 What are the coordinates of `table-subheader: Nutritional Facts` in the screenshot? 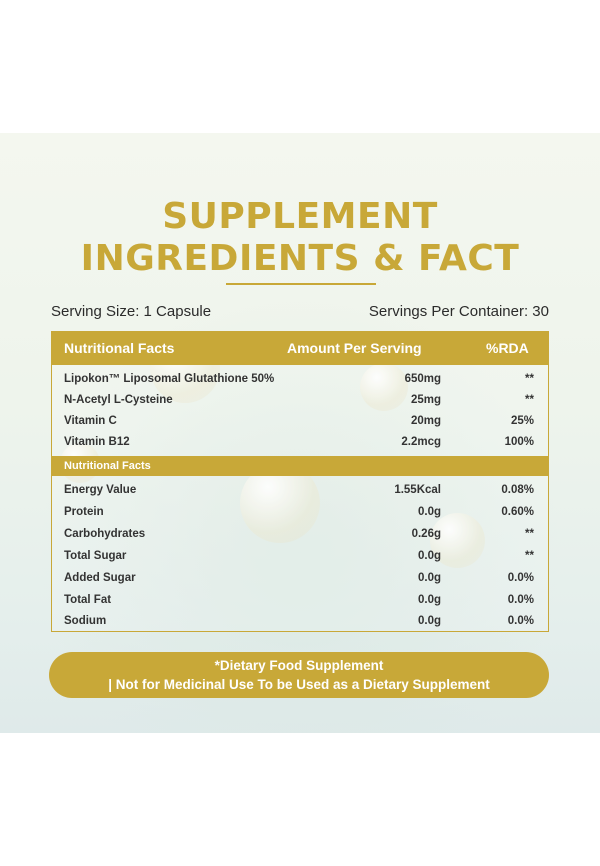 It's located at (300, 466).